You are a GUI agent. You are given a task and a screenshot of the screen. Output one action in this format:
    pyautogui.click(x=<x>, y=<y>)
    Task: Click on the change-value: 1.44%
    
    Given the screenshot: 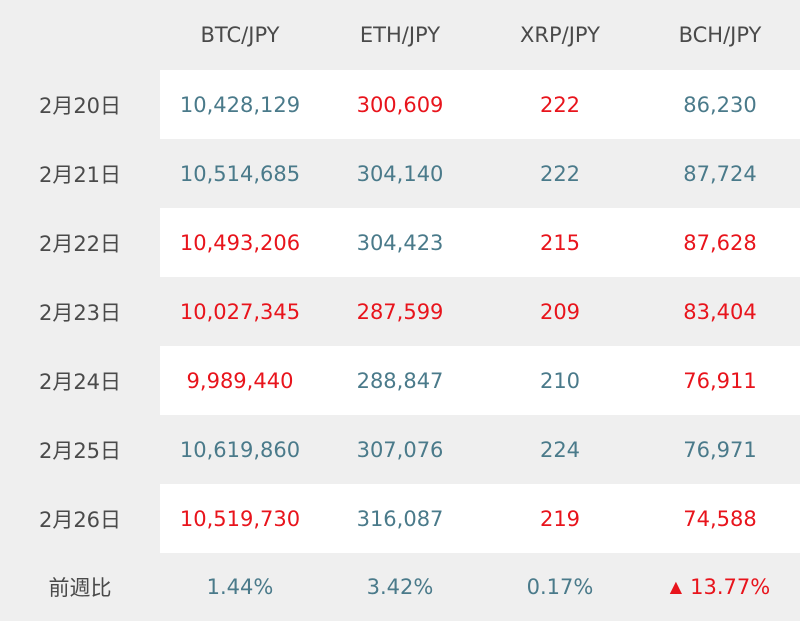 What is the action you would take?
    pyautogui.click(x=240, y=587)
    